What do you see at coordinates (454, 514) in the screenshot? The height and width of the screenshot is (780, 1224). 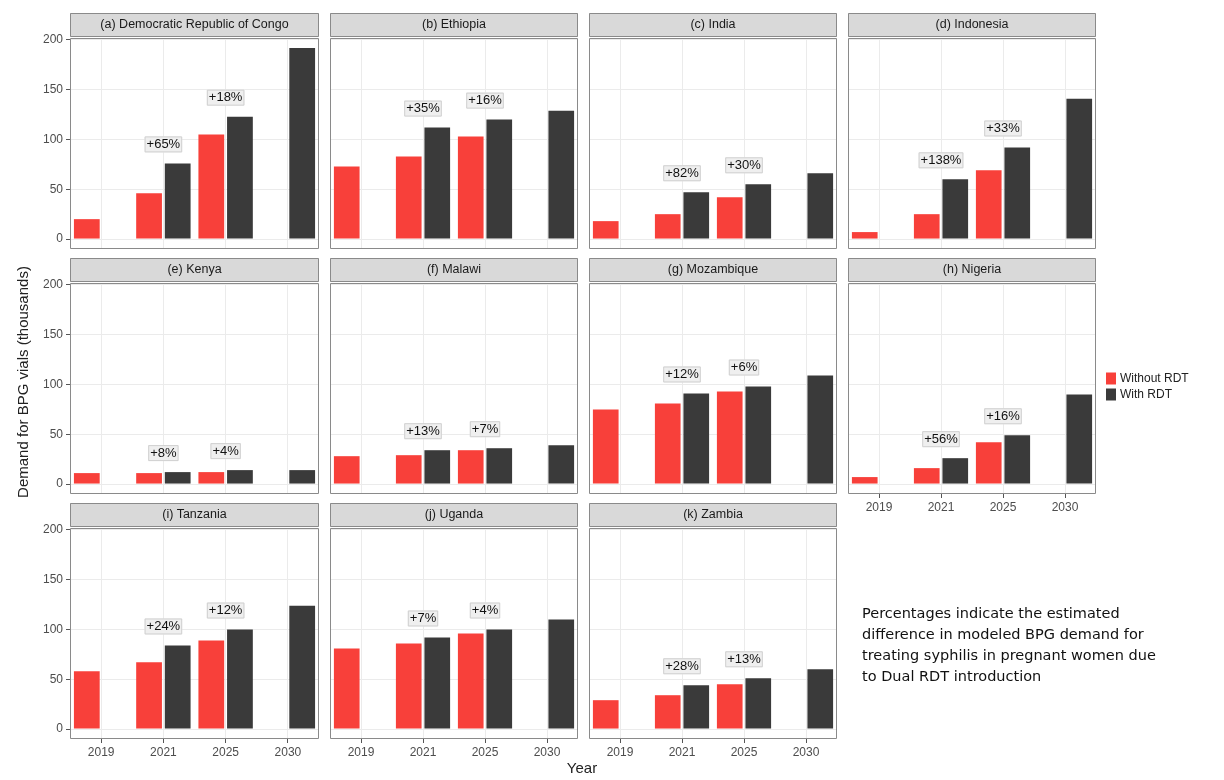 I see `chart-title: (j) Uganda` at bounding box center [454, 514].